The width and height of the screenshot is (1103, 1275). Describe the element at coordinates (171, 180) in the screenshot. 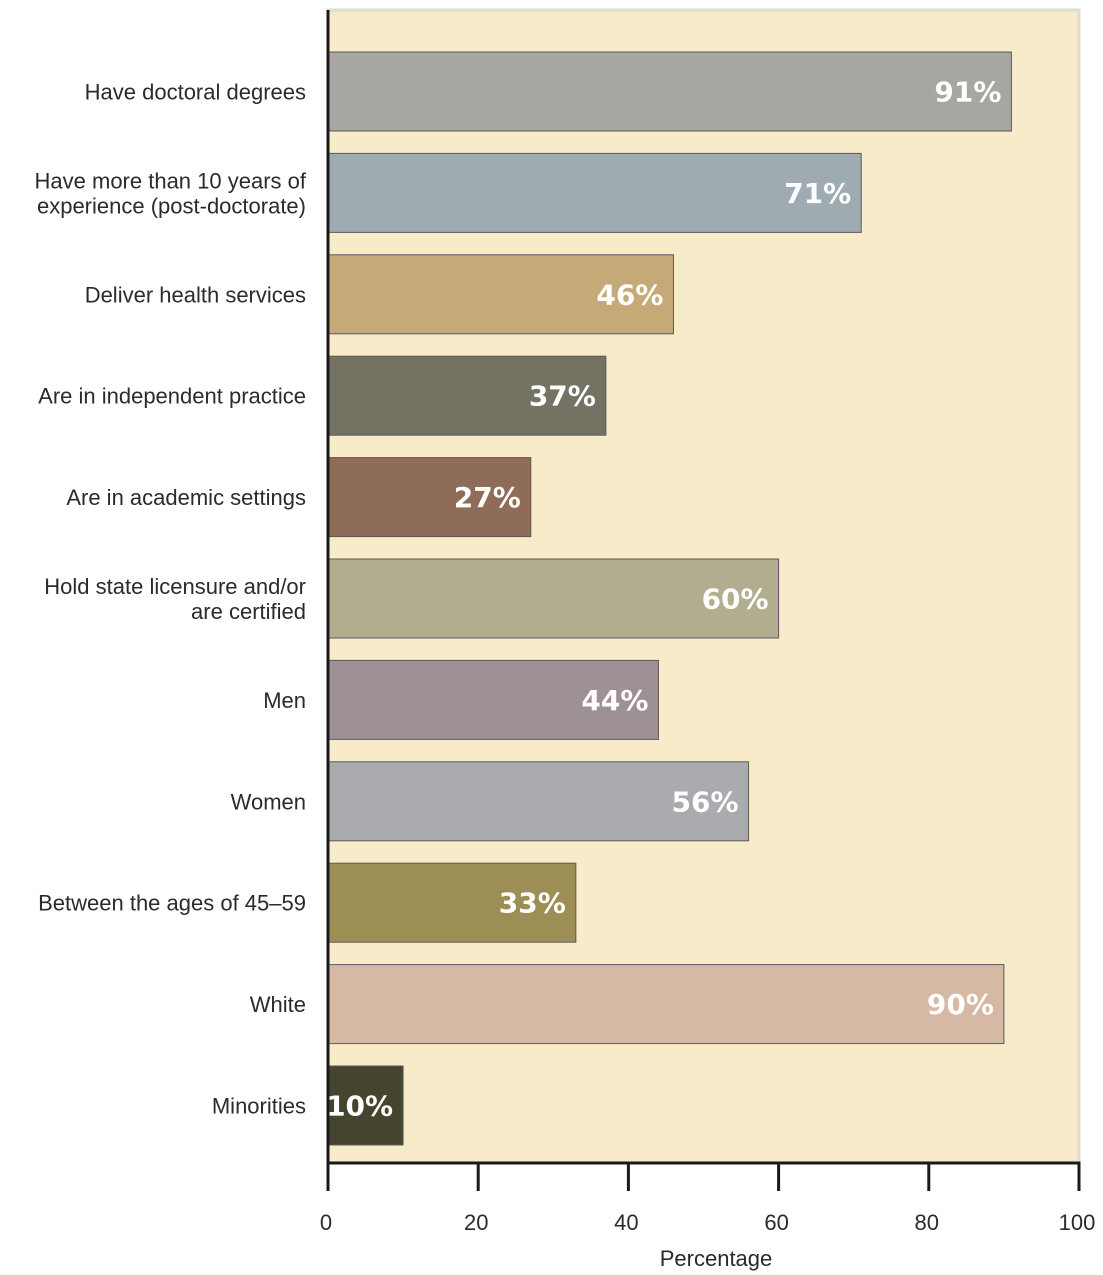

I see `category-label: Have more than 10 years of` at that location.